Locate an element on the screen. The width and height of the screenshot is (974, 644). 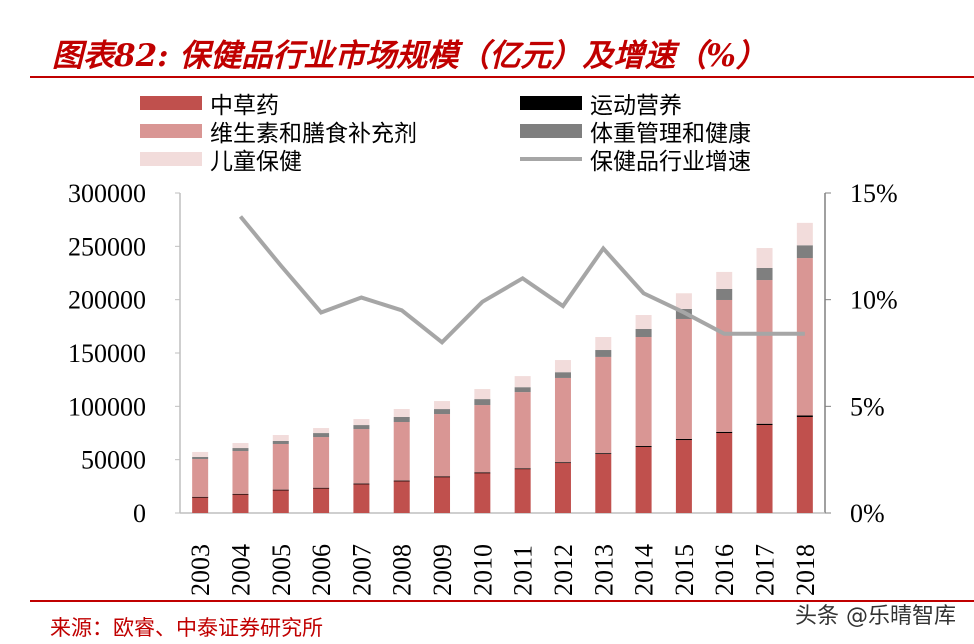
legend-item: 保健品行业增速 is located at coordinates (635, 159).